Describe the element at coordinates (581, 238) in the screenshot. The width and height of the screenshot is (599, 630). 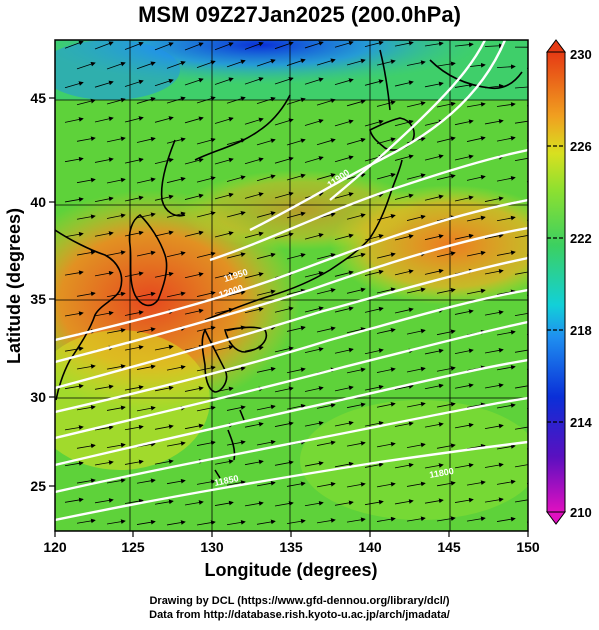
I see `colorbar-tick-label: 222` at that location.